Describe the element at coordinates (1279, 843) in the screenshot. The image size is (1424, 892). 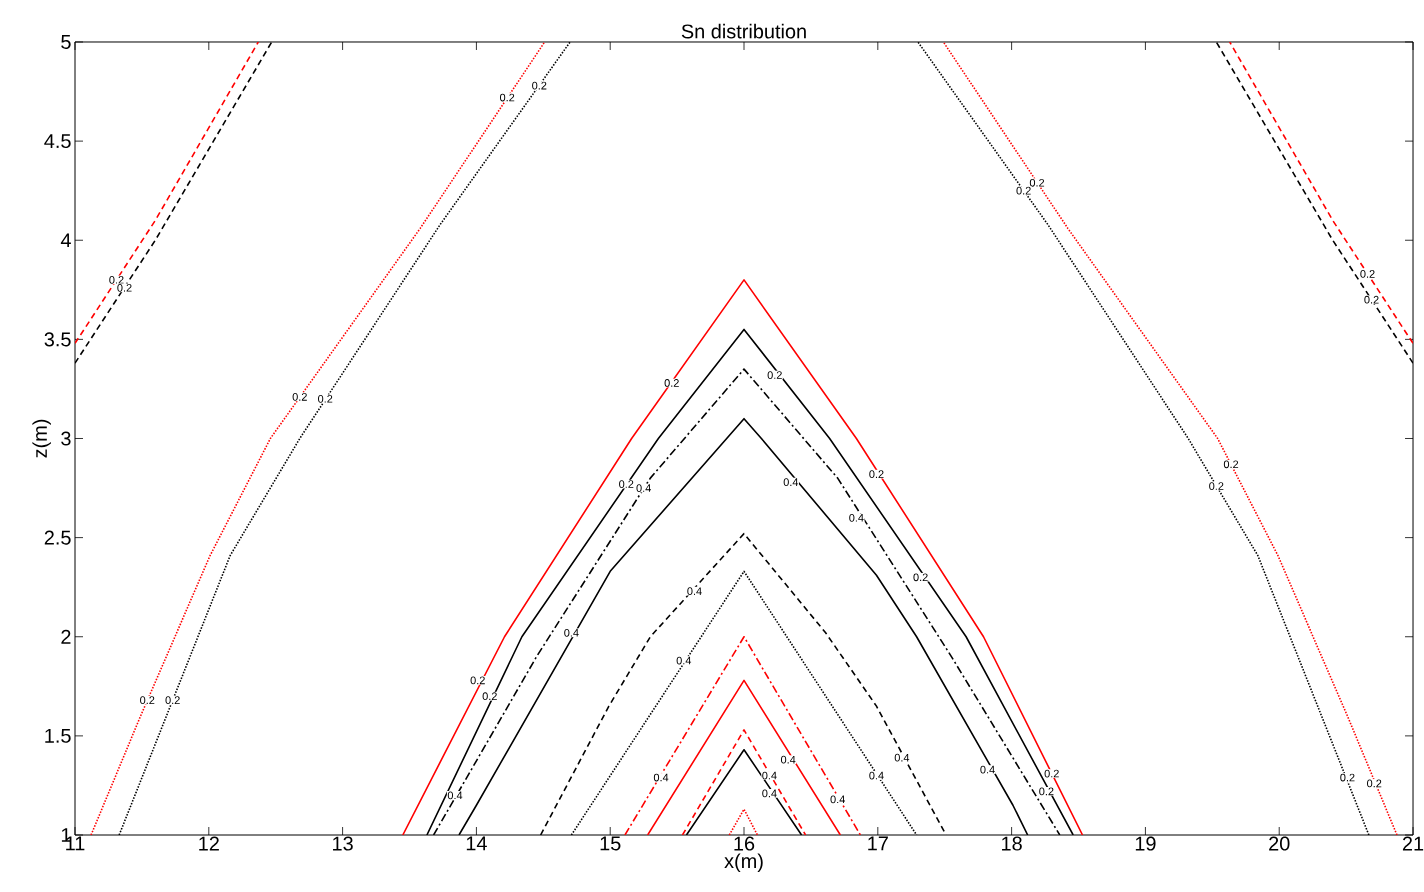
I see `x-tick-label: 20` at that location.